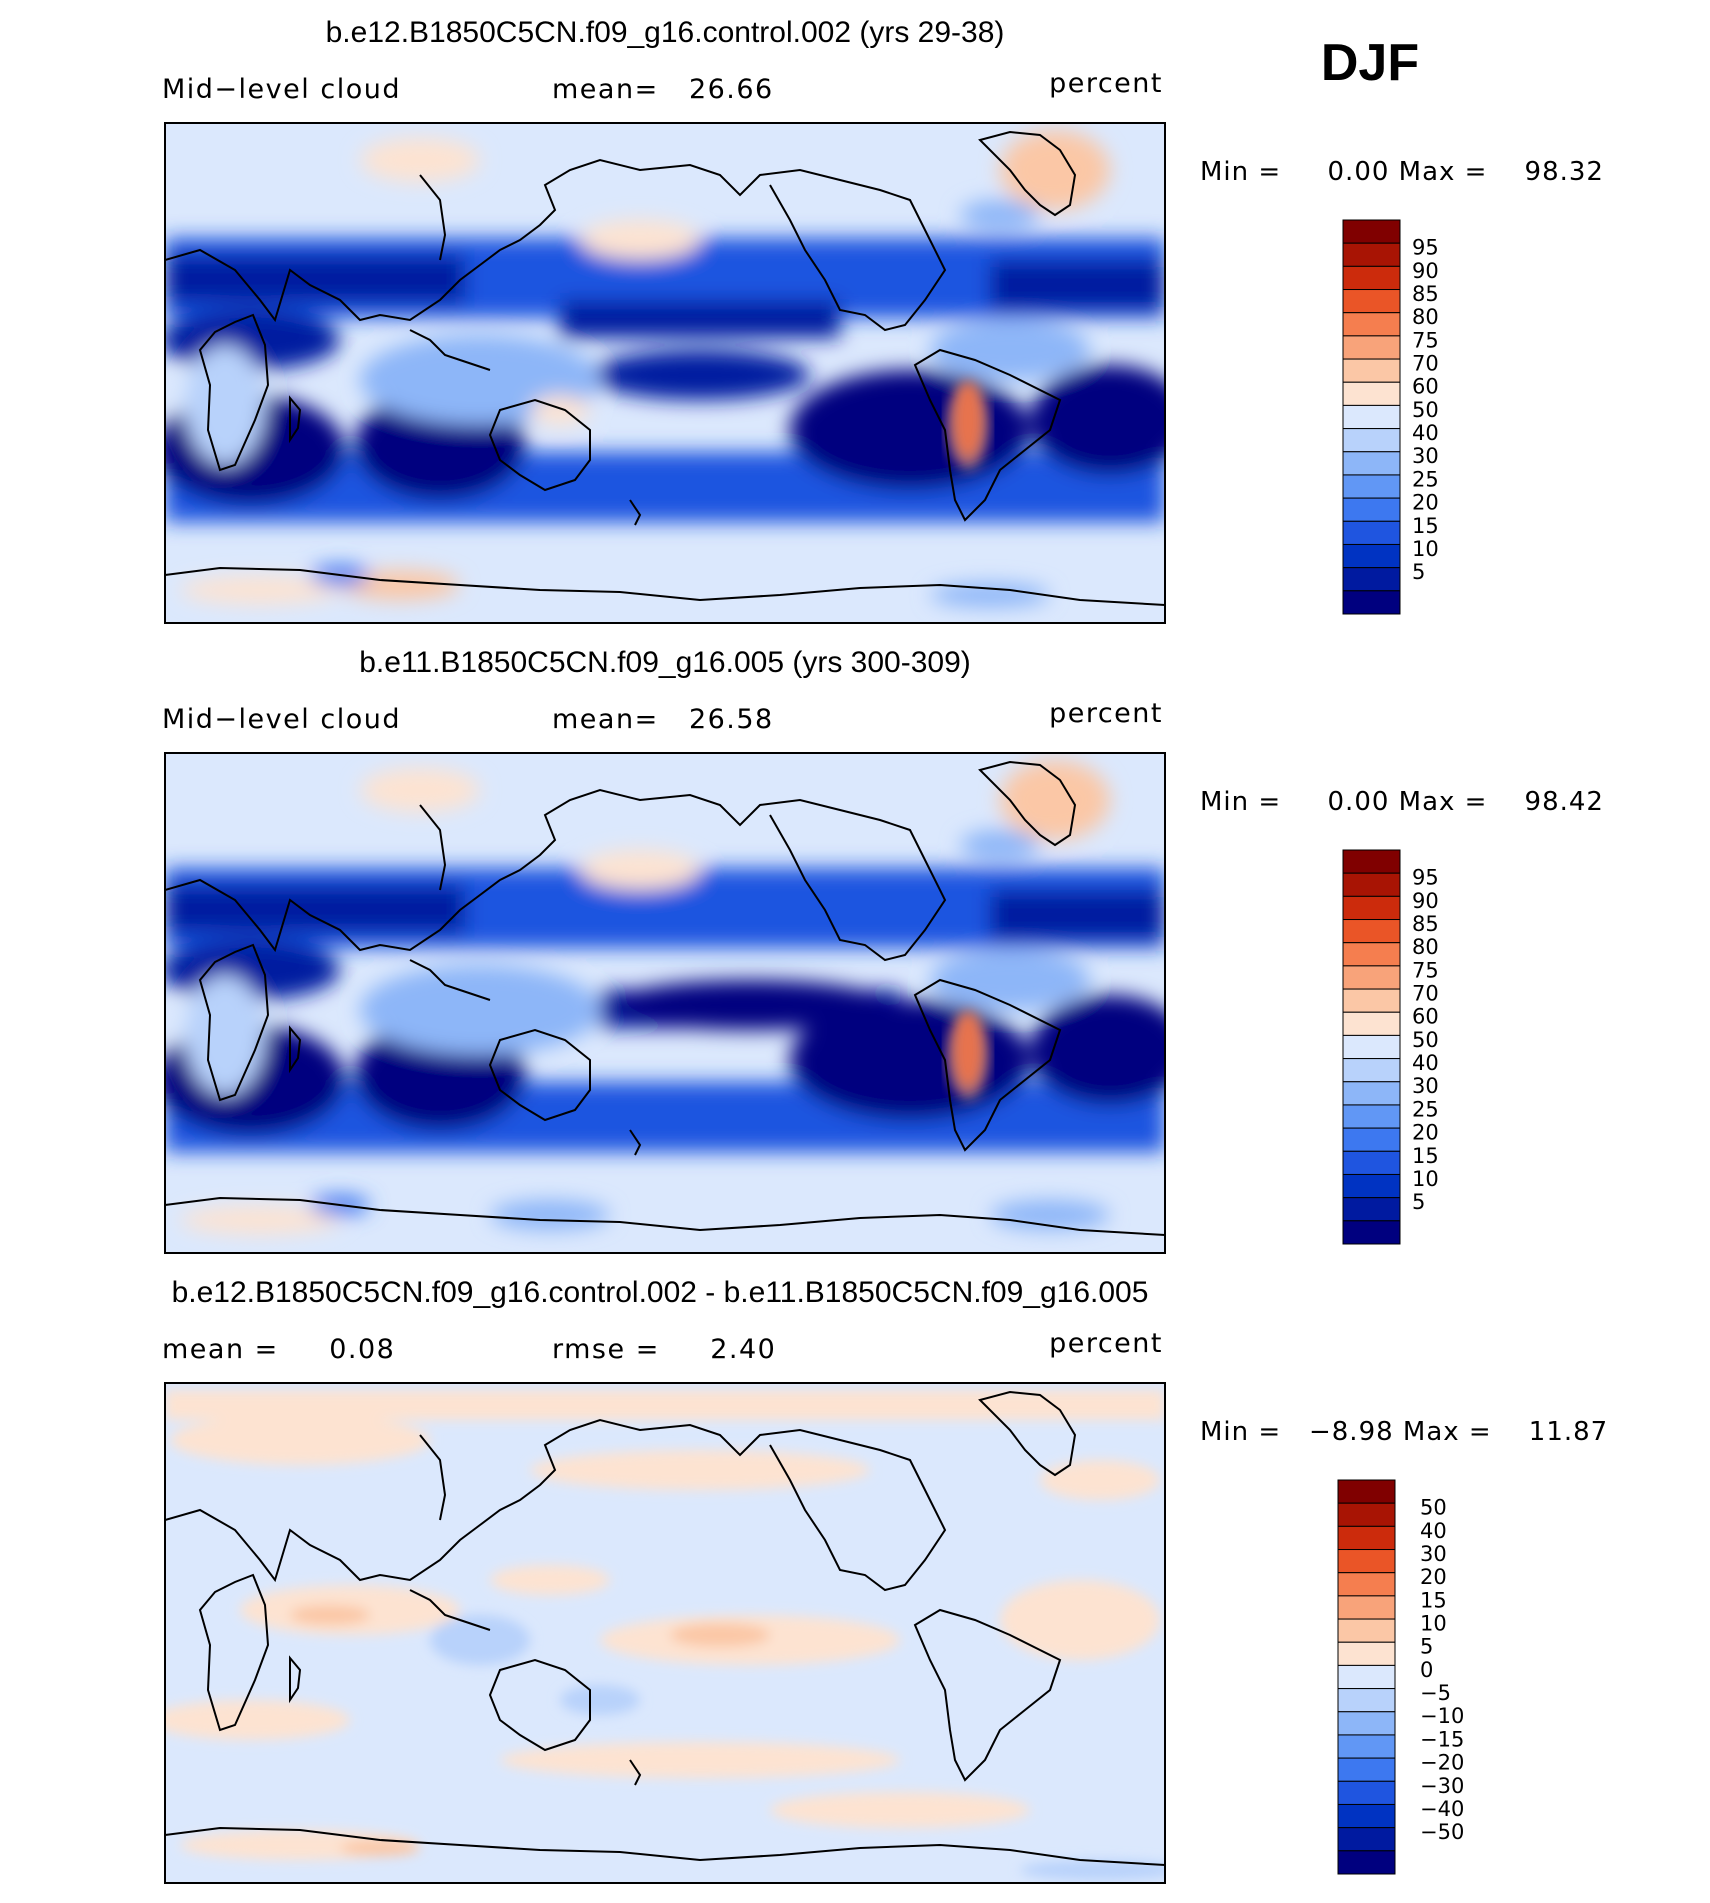 The height and width of the screenshot is (1903, 1710). Describe the element at coordinates (1425, 970) in the screenshot. I see `colorbar-tick-label: 75` at that location.